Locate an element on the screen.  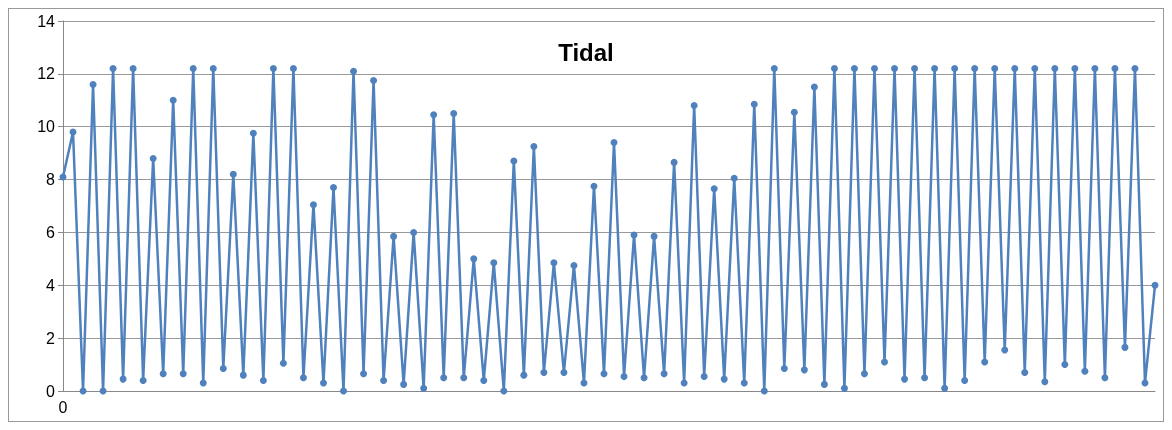
y-tick-label: 8 is located at coordinates (51, 180).